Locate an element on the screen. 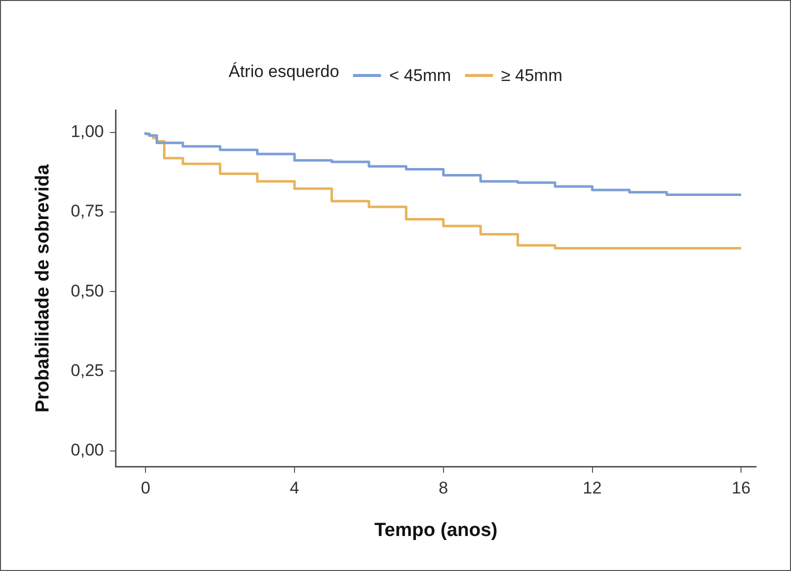  x-tick-label: 16 is located at coordinates (741, 488).